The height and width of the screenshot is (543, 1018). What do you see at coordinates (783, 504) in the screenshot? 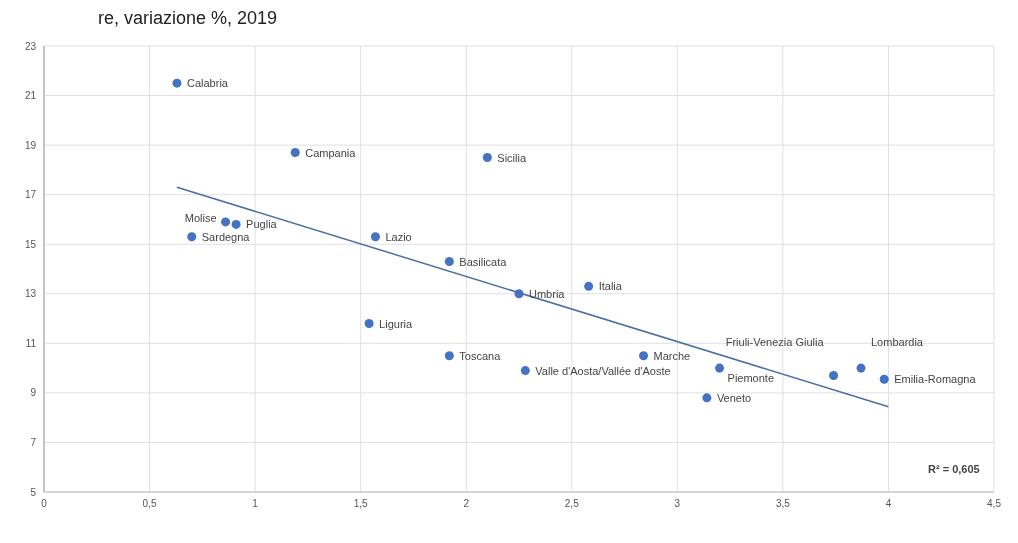
I see `x-tick-label: 3,5` at bounding box center [783, 504].